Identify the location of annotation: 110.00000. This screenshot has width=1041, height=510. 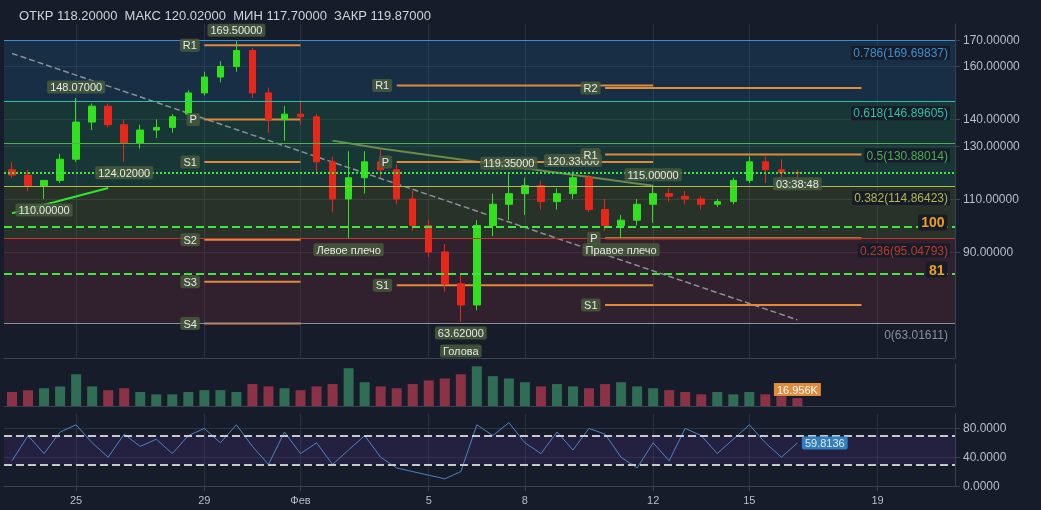
(44, 209).